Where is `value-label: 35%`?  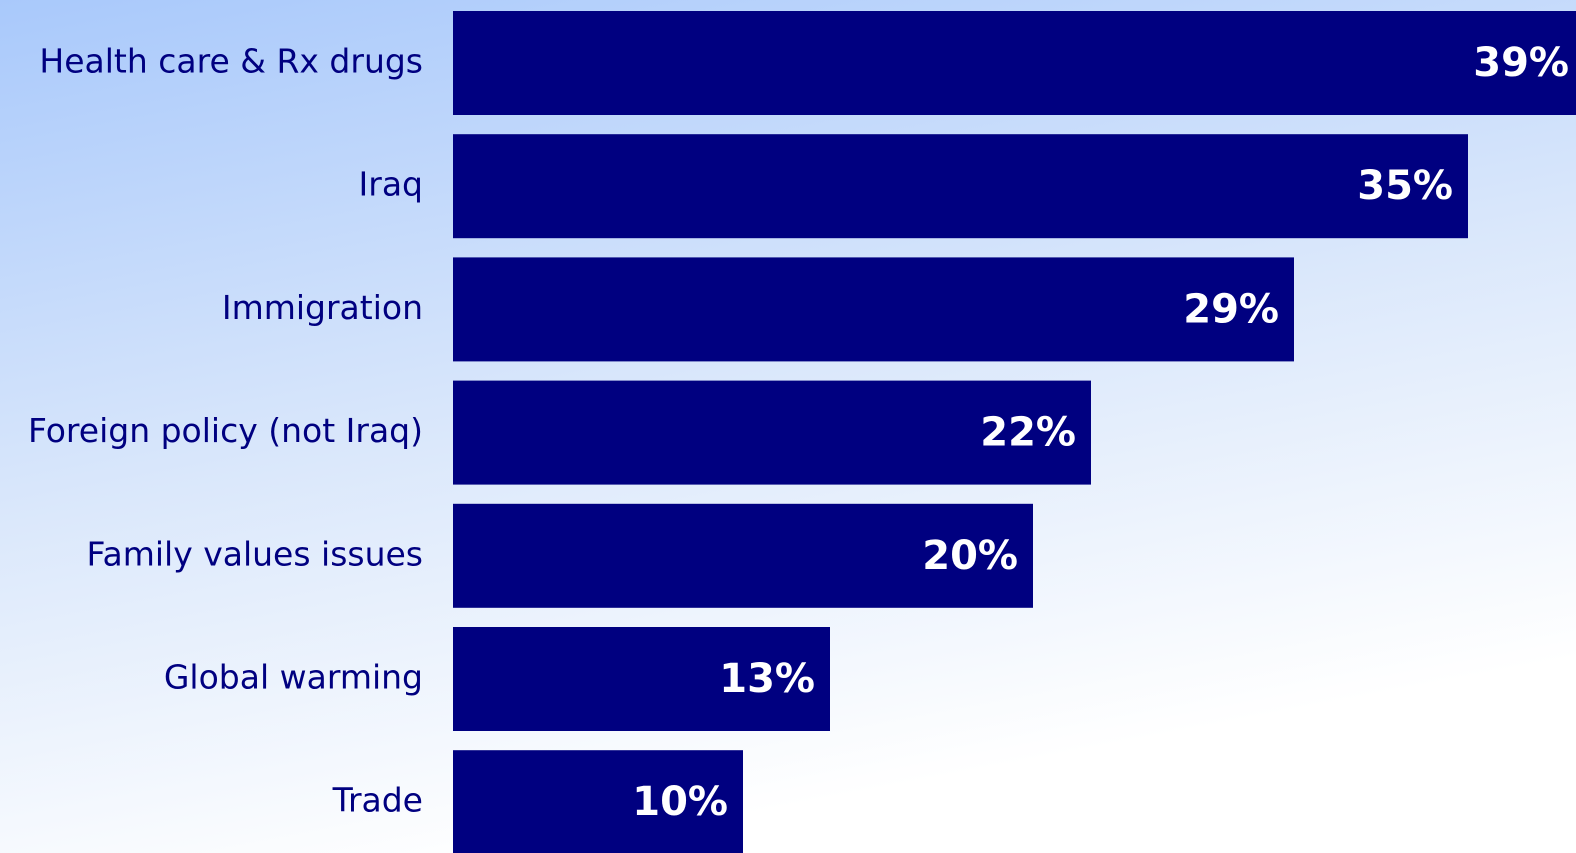 value-label: 35% is located at coordinates (1405, 186).